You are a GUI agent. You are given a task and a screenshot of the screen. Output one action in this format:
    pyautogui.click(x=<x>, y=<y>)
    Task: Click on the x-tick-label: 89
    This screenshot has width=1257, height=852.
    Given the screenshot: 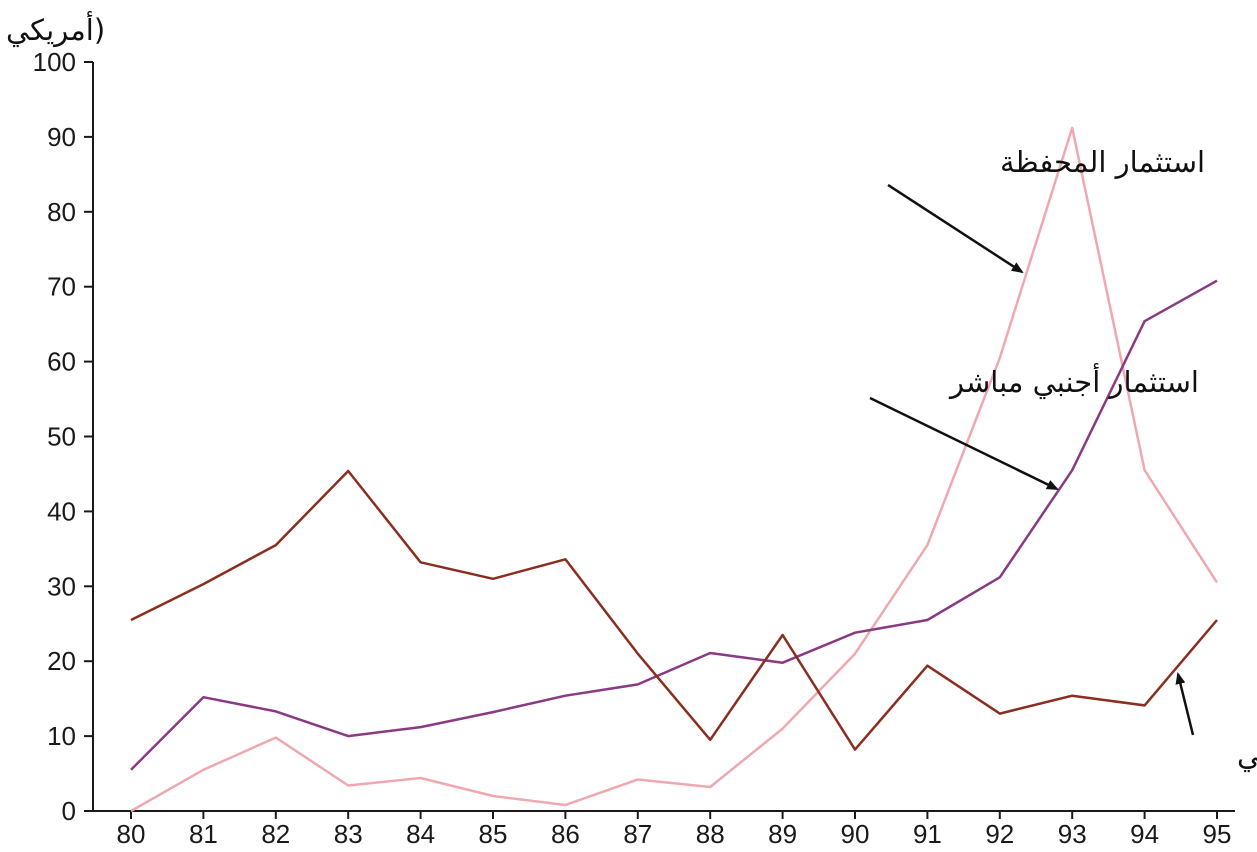 What is the action you would take?
    pyautogui.click(x=782, y=834)
    